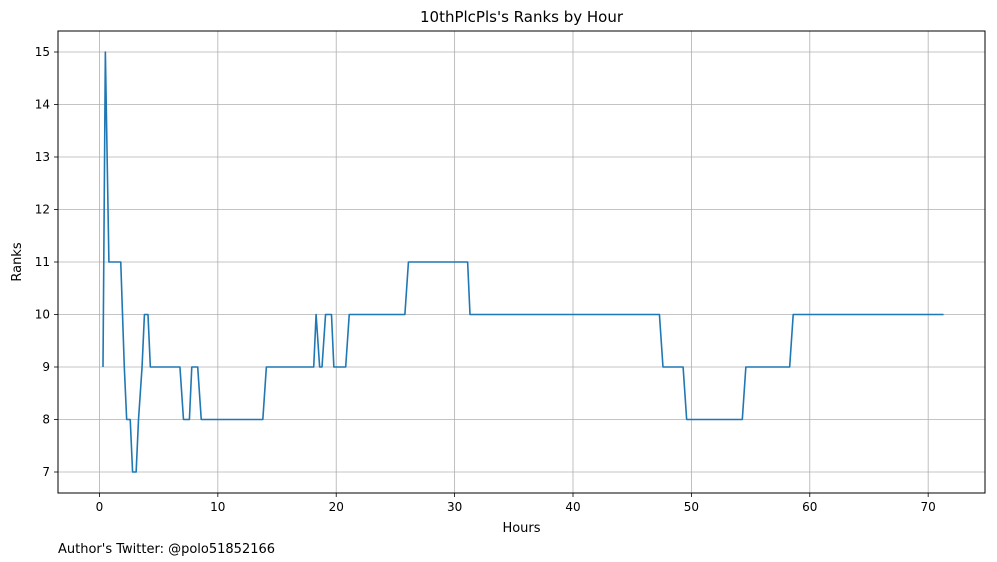  Describe the element at coordinates (809, 507) in the screenshot. I see `x-tick-label: 60` at that location.